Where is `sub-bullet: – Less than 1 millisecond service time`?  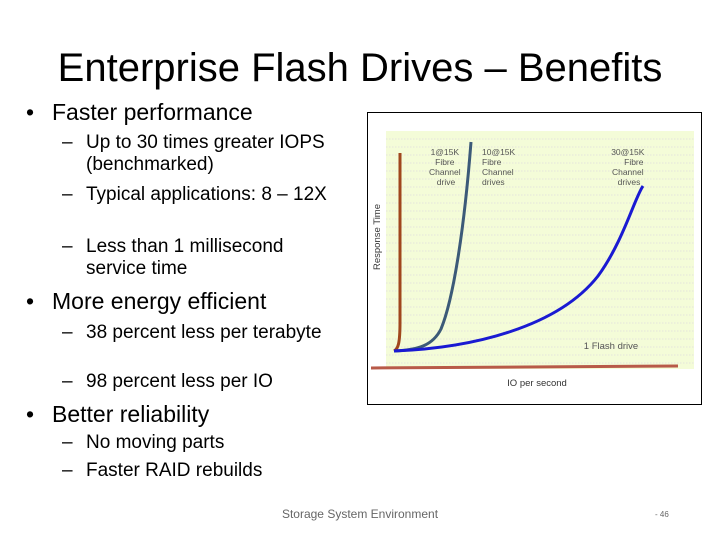
sub-bullet: – Less than 1 millisecond service time is located at coordinates (197, 258).